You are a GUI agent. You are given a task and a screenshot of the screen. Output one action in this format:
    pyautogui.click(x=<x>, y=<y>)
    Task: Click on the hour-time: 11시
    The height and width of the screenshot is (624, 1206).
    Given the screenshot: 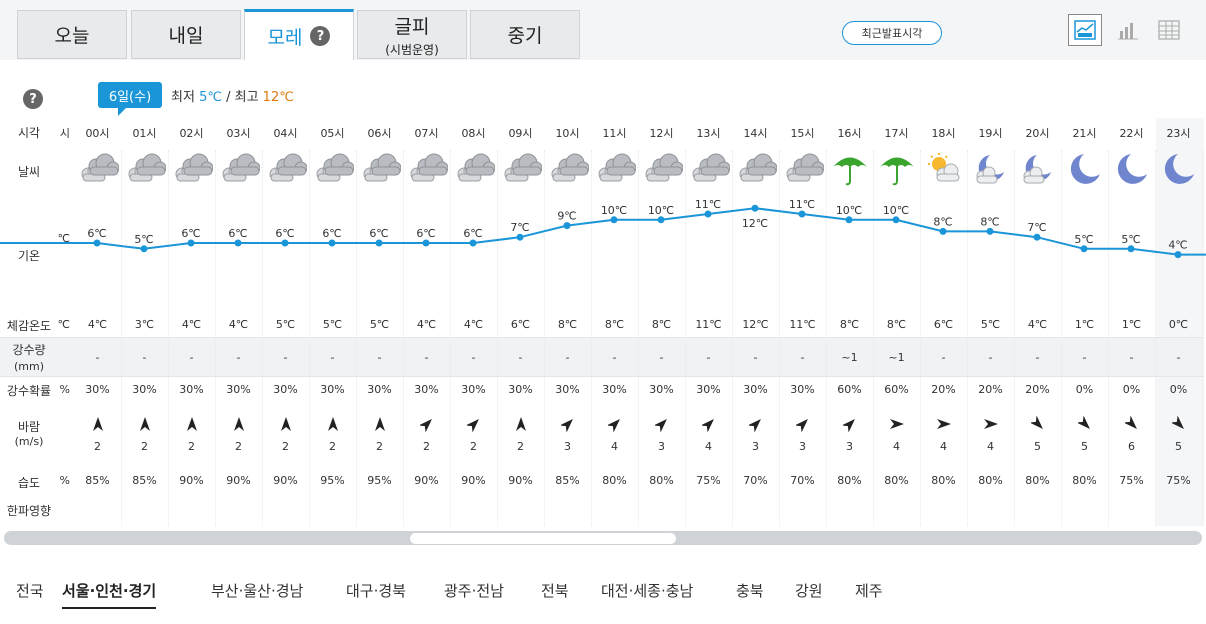 What is the action you would take?
    pyautogui.click(x=614, y=133)
    